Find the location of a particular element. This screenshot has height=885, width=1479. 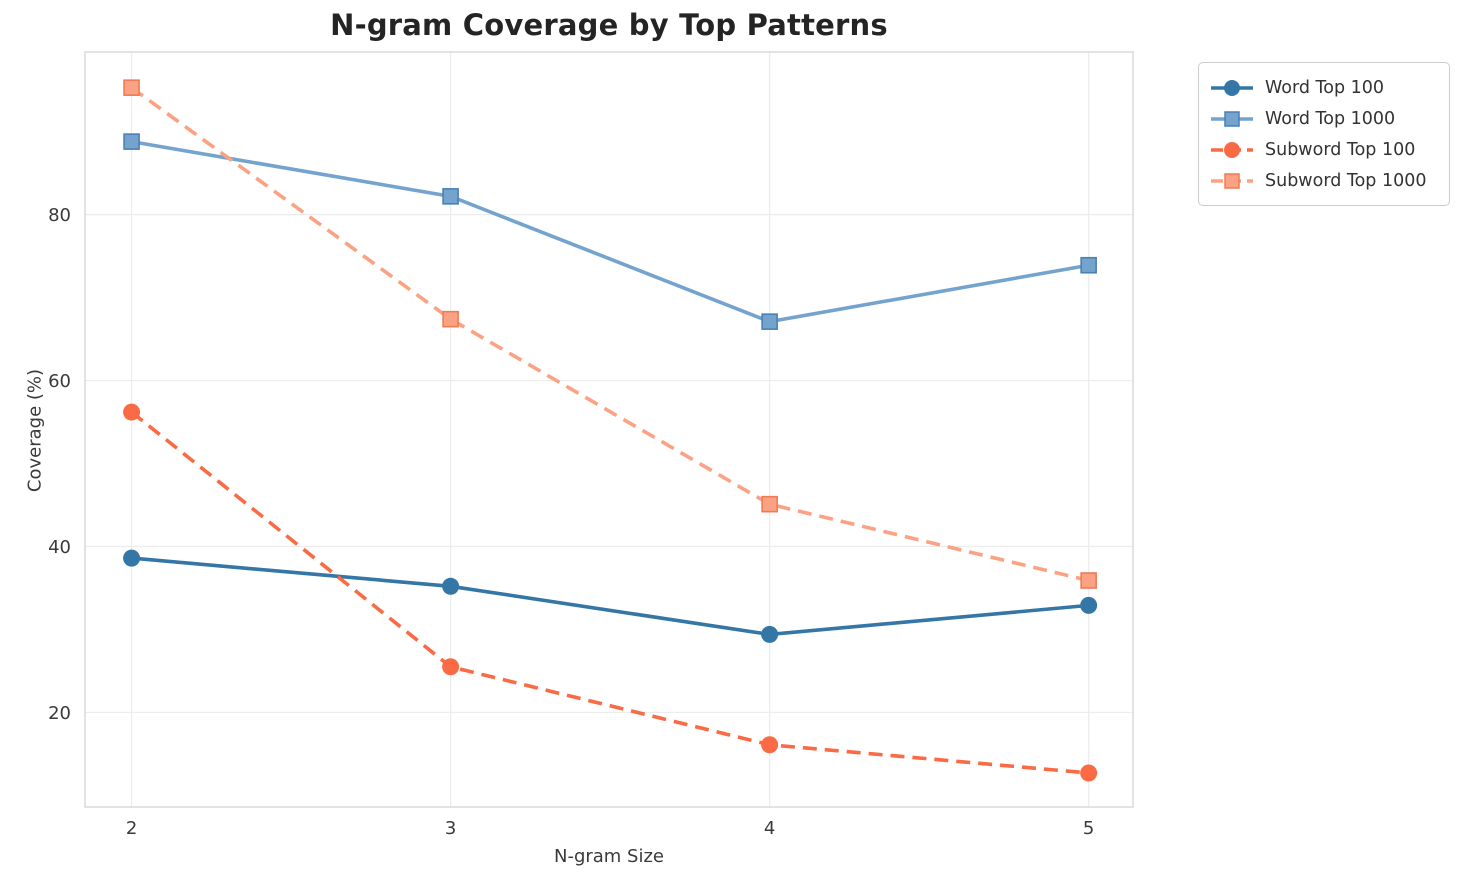

legend-label: Word Top 100 is located at coordinates (1325, 87).